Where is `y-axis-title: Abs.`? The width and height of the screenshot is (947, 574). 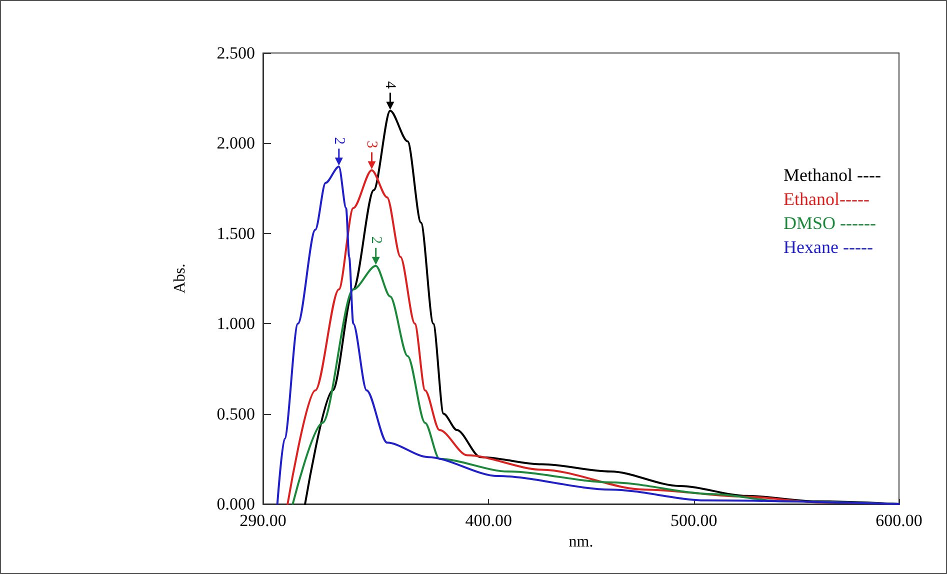 y-axis-title: Abs. is located at coordinates (180, 279).